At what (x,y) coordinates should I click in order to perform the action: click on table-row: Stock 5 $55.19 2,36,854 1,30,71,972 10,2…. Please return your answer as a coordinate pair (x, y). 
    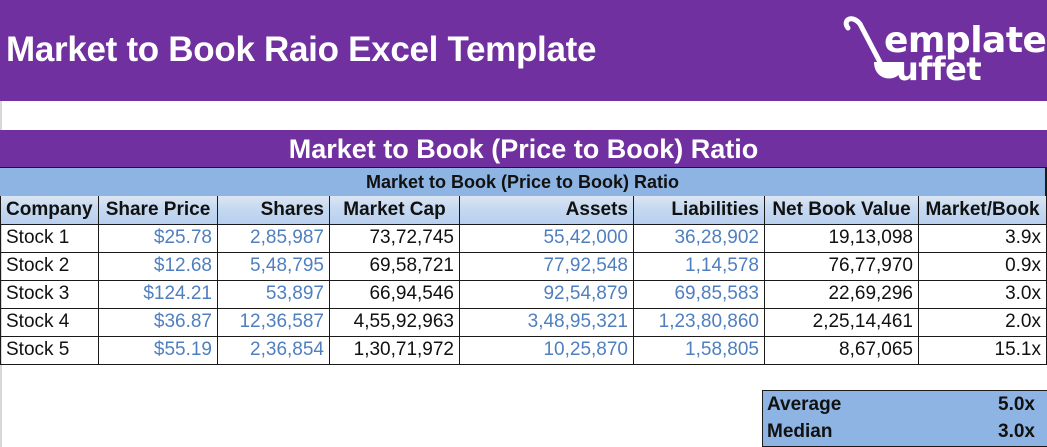
    Looking at the image, I should click on (523, 350).